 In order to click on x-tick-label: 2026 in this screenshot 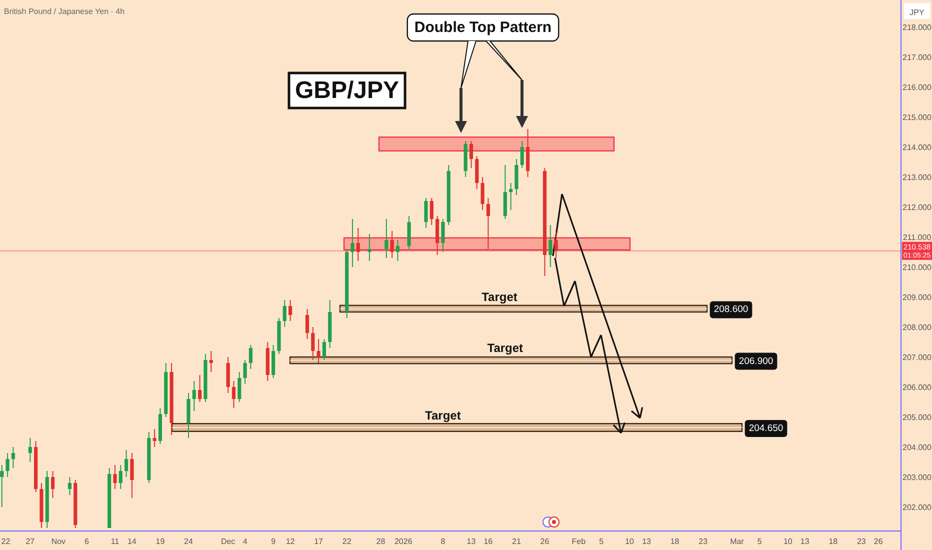, I will do `click(403, 541)`.